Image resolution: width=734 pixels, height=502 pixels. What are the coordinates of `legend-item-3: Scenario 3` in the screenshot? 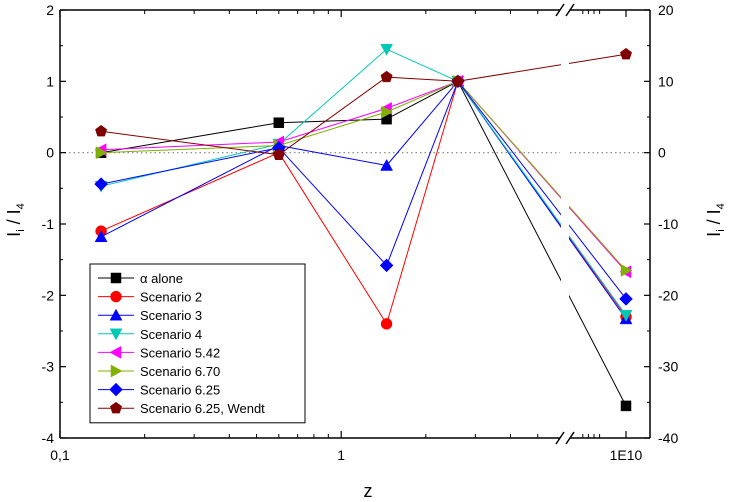 It's located at (150, 315).